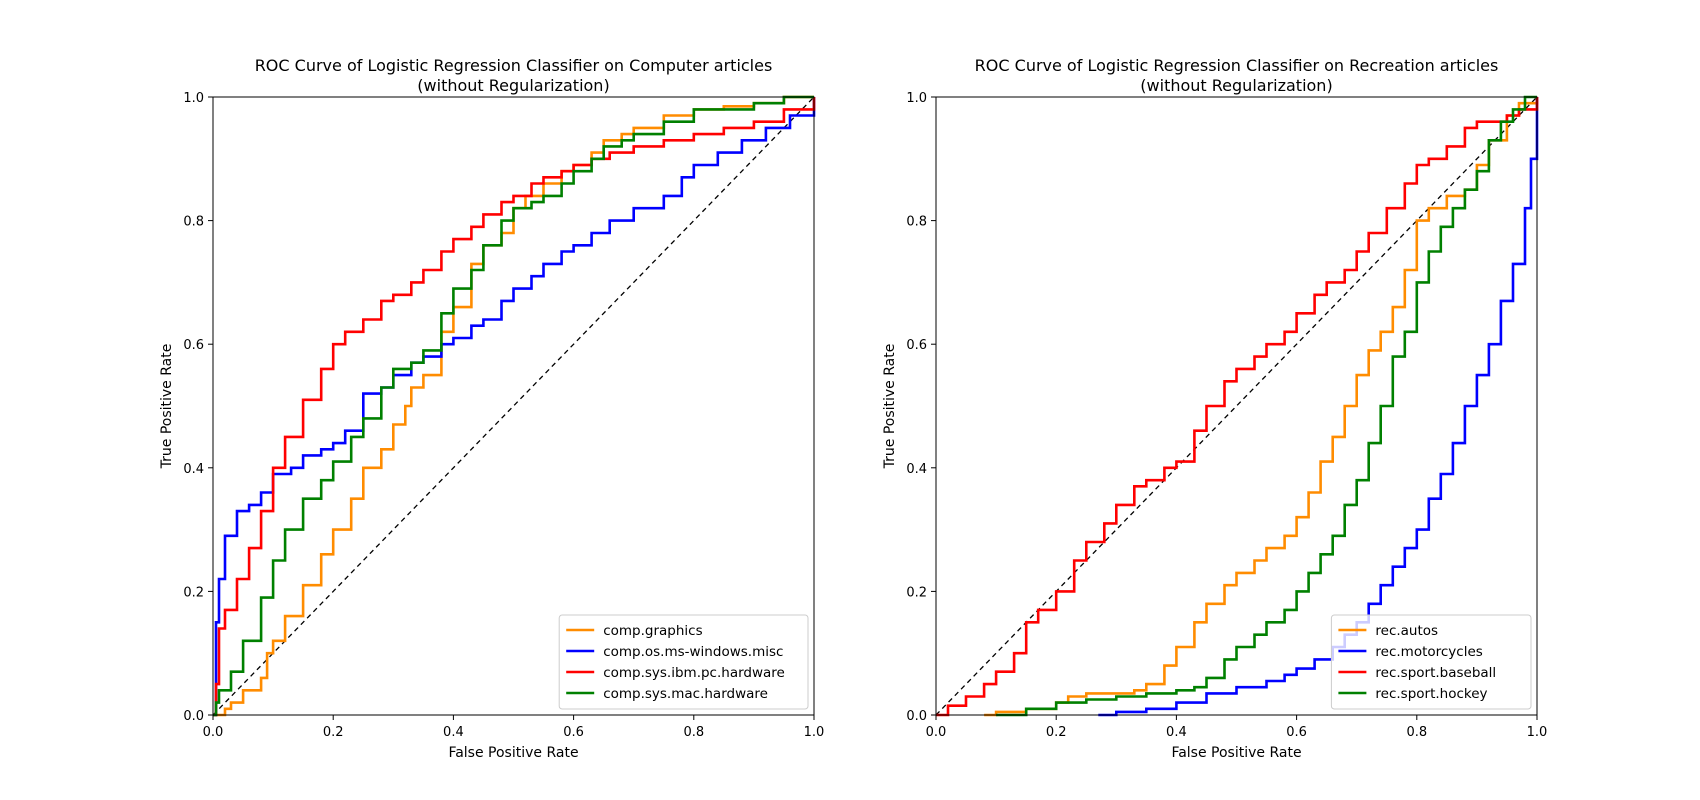 The image size is (1700, 800). I want to click on legend-entry: rec.autos, so click(1406, 631).